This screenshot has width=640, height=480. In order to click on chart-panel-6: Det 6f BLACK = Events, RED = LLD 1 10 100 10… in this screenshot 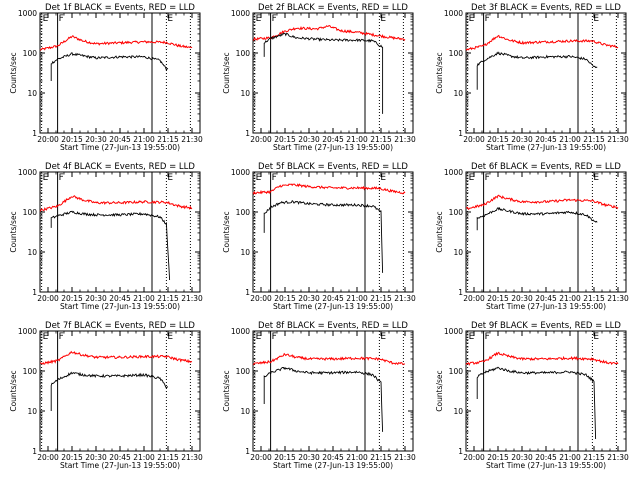, I will do `click(532, 236)`.